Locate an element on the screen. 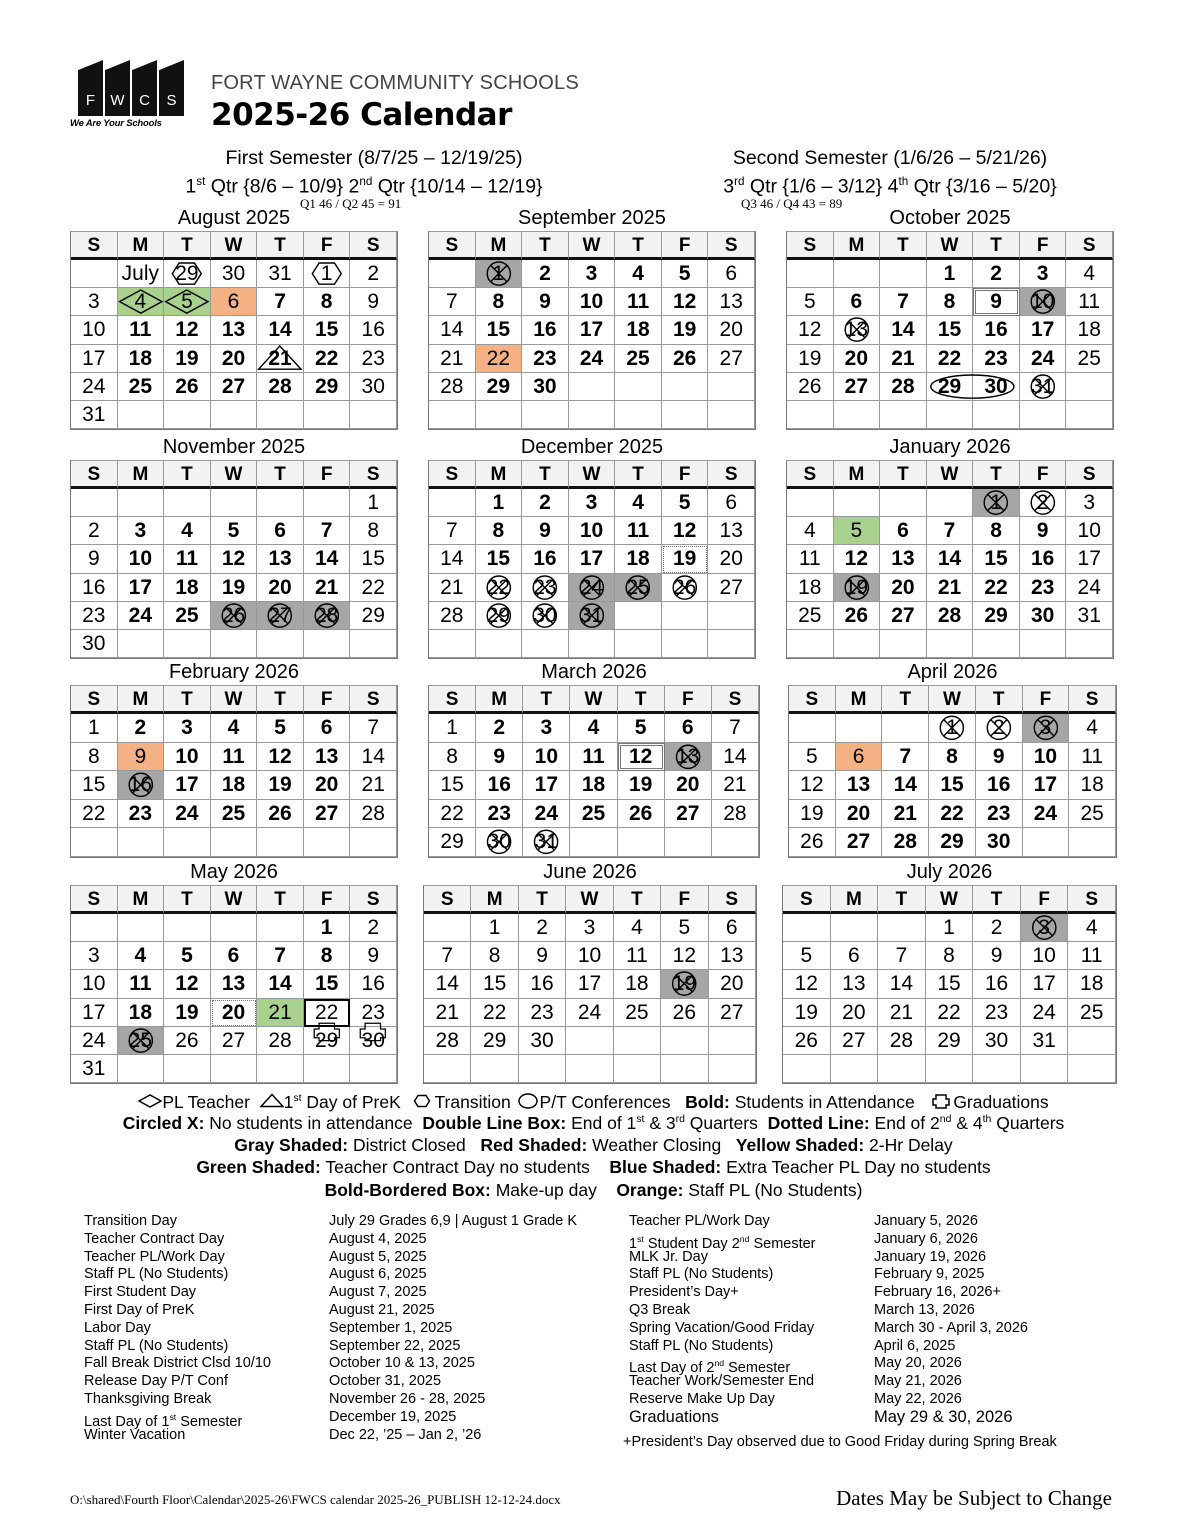 Image resolution: width=1187 pixels, height=1536 pixels. event-date: January 19, 2026 is located at coordinates (930, 1256).